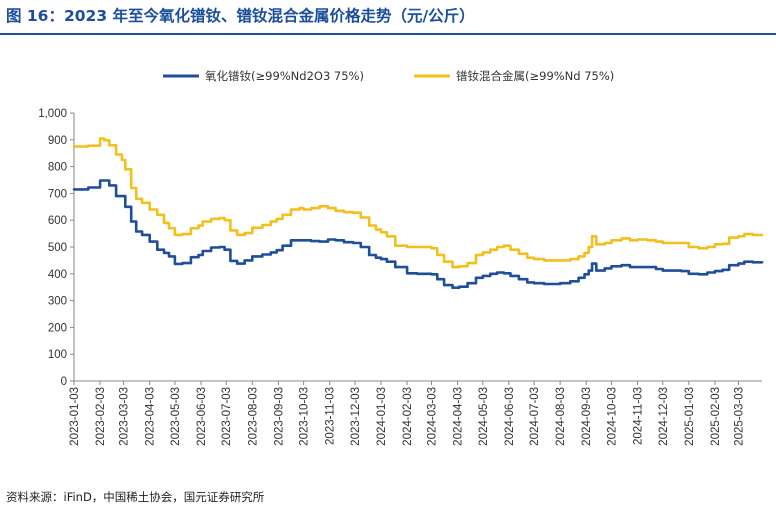 This screenshot has width=776, height=511. I want to click on x-tick-label: 2023-01-03, so click(75, 416).